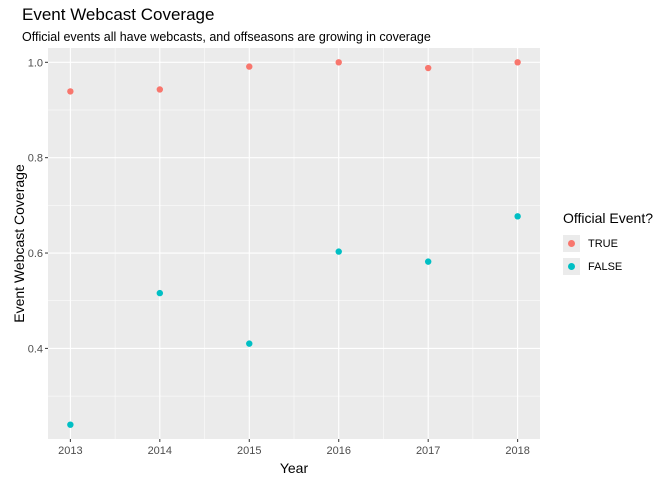 This screenshot has width=672, height=480. I want to click on x-tick-label: 2016, so click(338, 451).